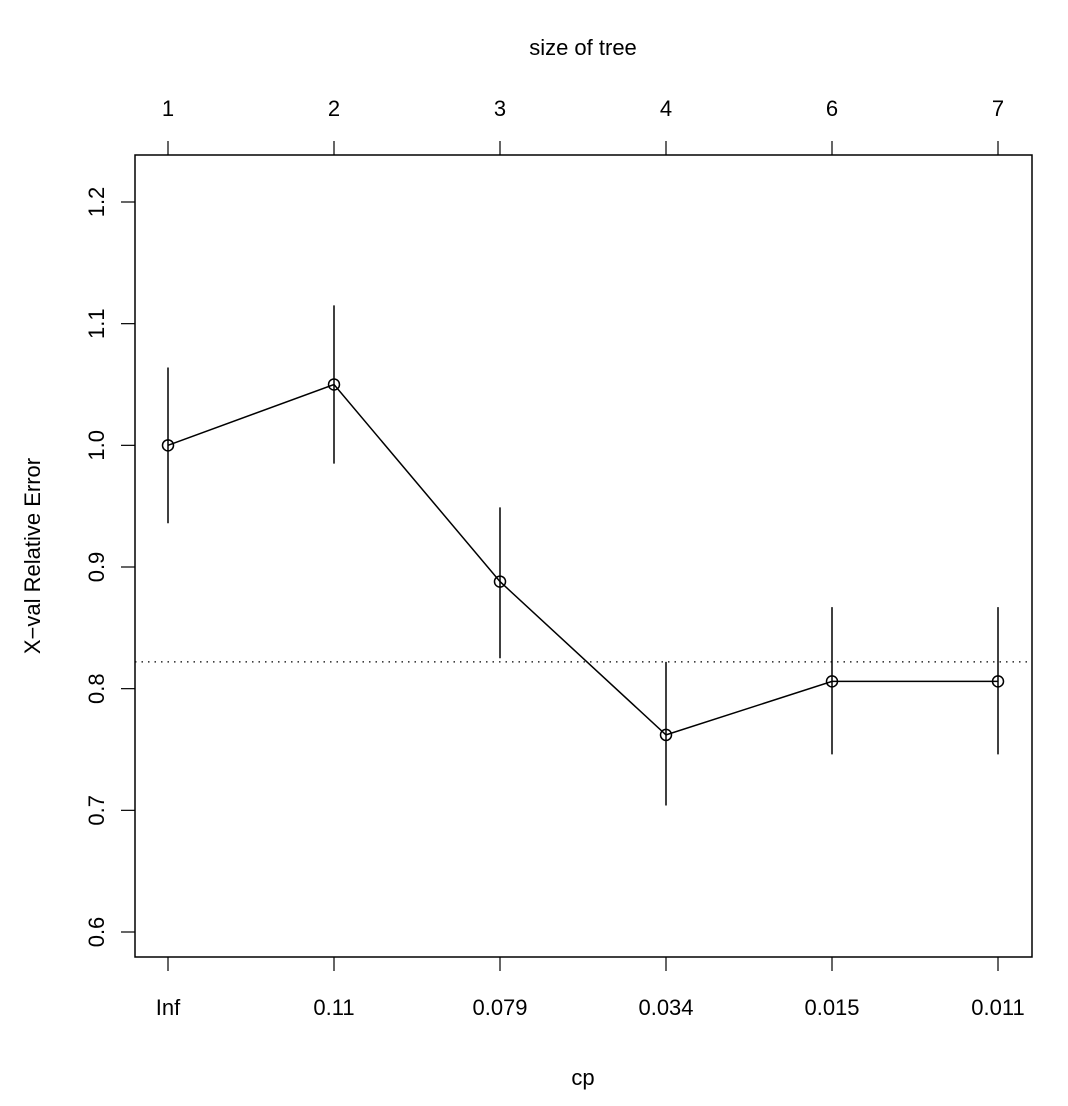  What do you see at coordinates (831, 1007) in the screenshot?
I see `x-tick-label: 0.015` at bounding box center [831, 1007].